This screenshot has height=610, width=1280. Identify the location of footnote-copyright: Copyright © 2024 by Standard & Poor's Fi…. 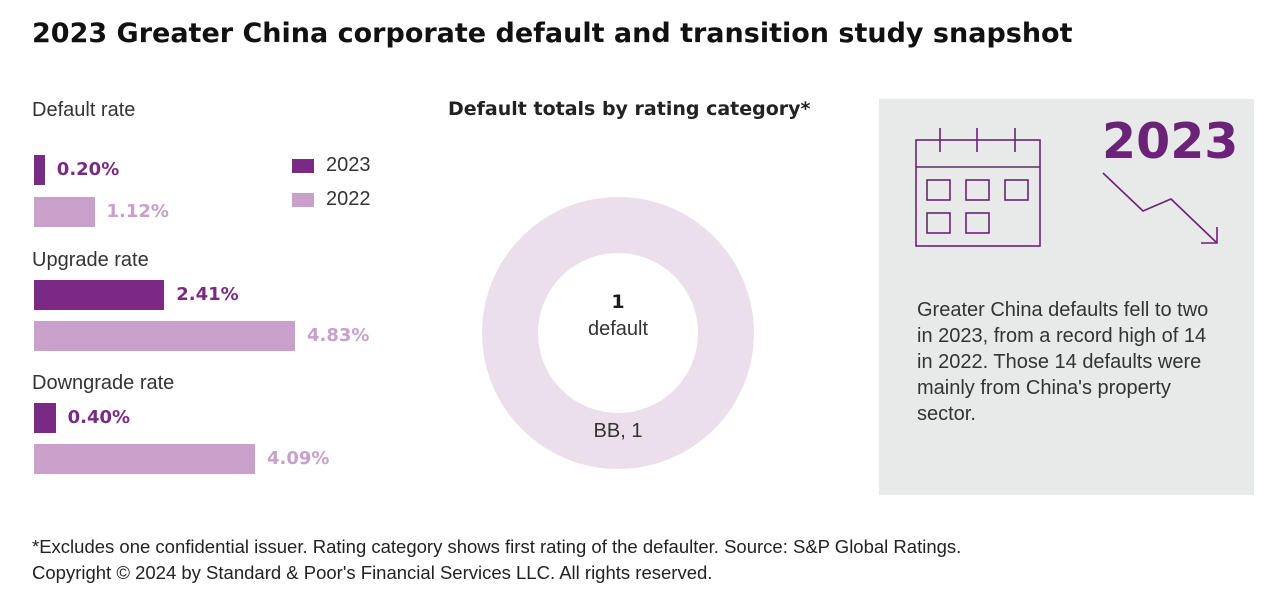
(372, 572).